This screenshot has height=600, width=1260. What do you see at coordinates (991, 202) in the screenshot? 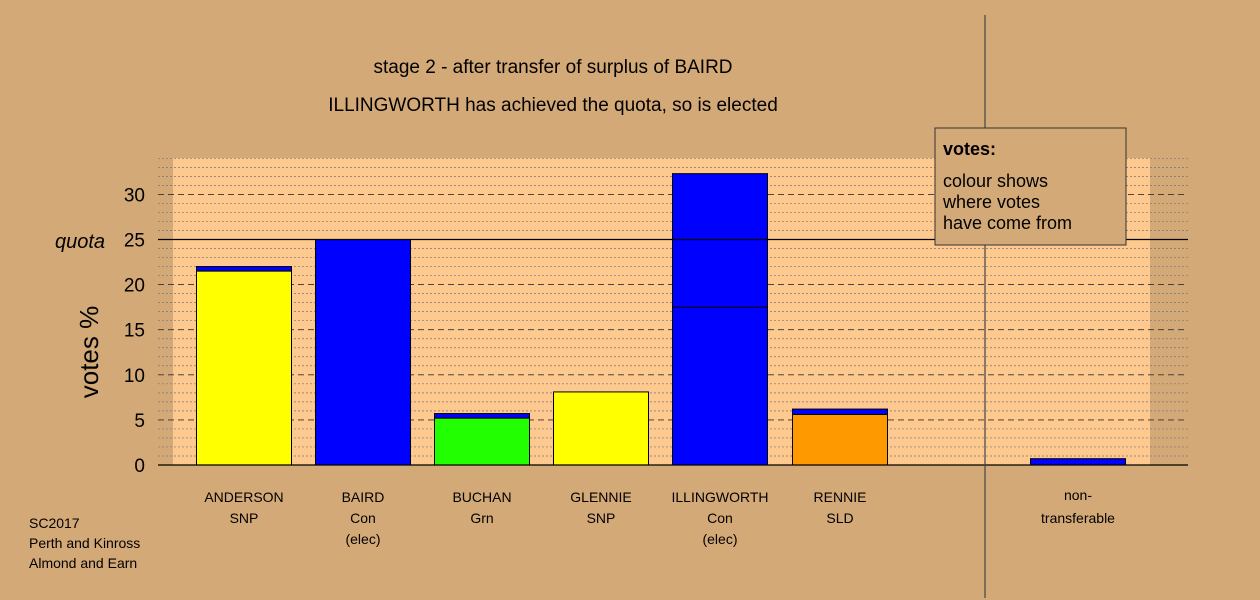
I see `legend-line: where votes` at bounding box center [991, 202].